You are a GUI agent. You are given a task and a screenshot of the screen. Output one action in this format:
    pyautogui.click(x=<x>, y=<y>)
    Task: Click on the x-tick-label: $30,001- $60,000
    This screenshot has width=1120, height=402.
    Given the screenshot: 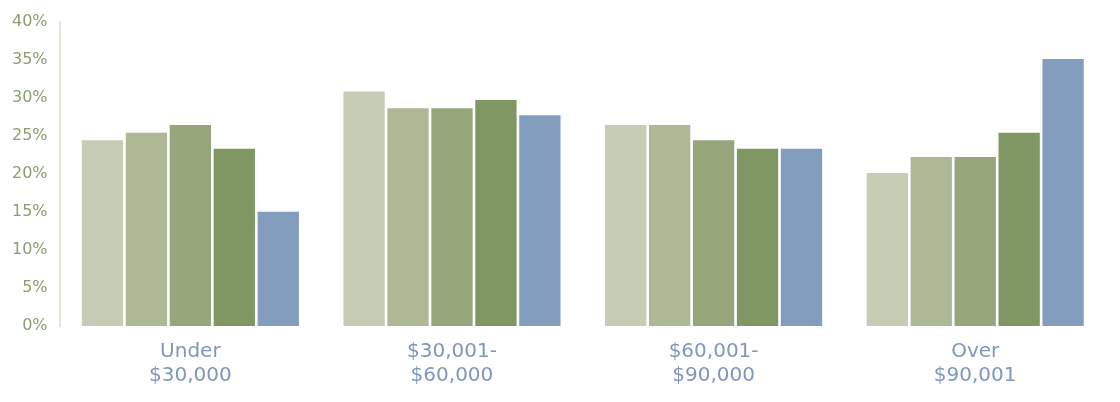 What is the action you would take?
    pyautogui.click(x=452, y=362)
    